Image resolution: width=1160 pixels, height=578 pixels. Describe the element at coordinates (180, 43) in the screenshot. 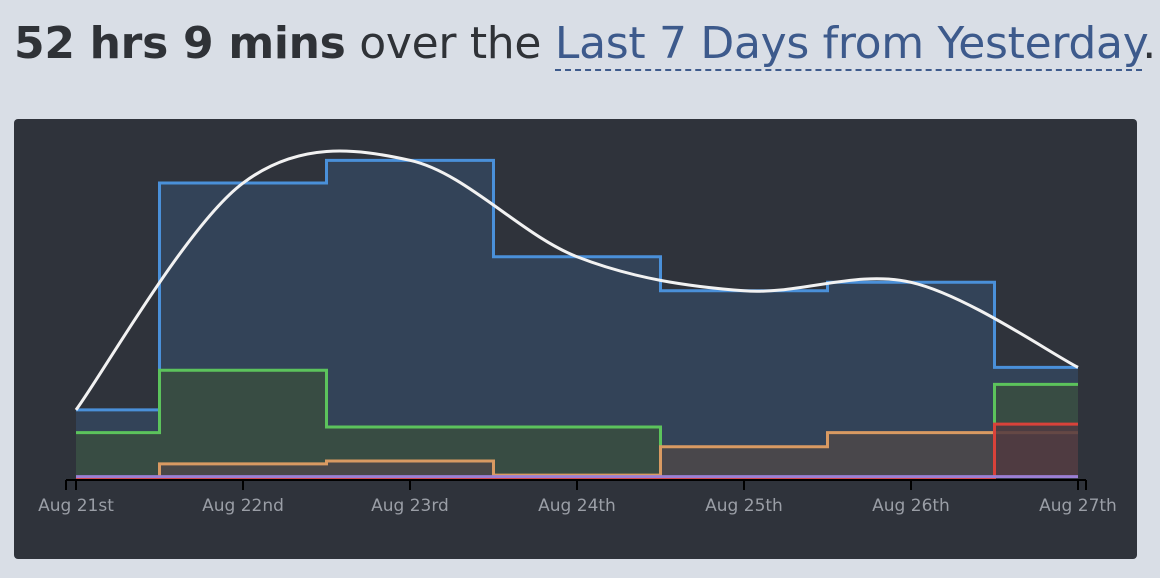

I see `total-time: 52 hrs 9 mins` at that location.